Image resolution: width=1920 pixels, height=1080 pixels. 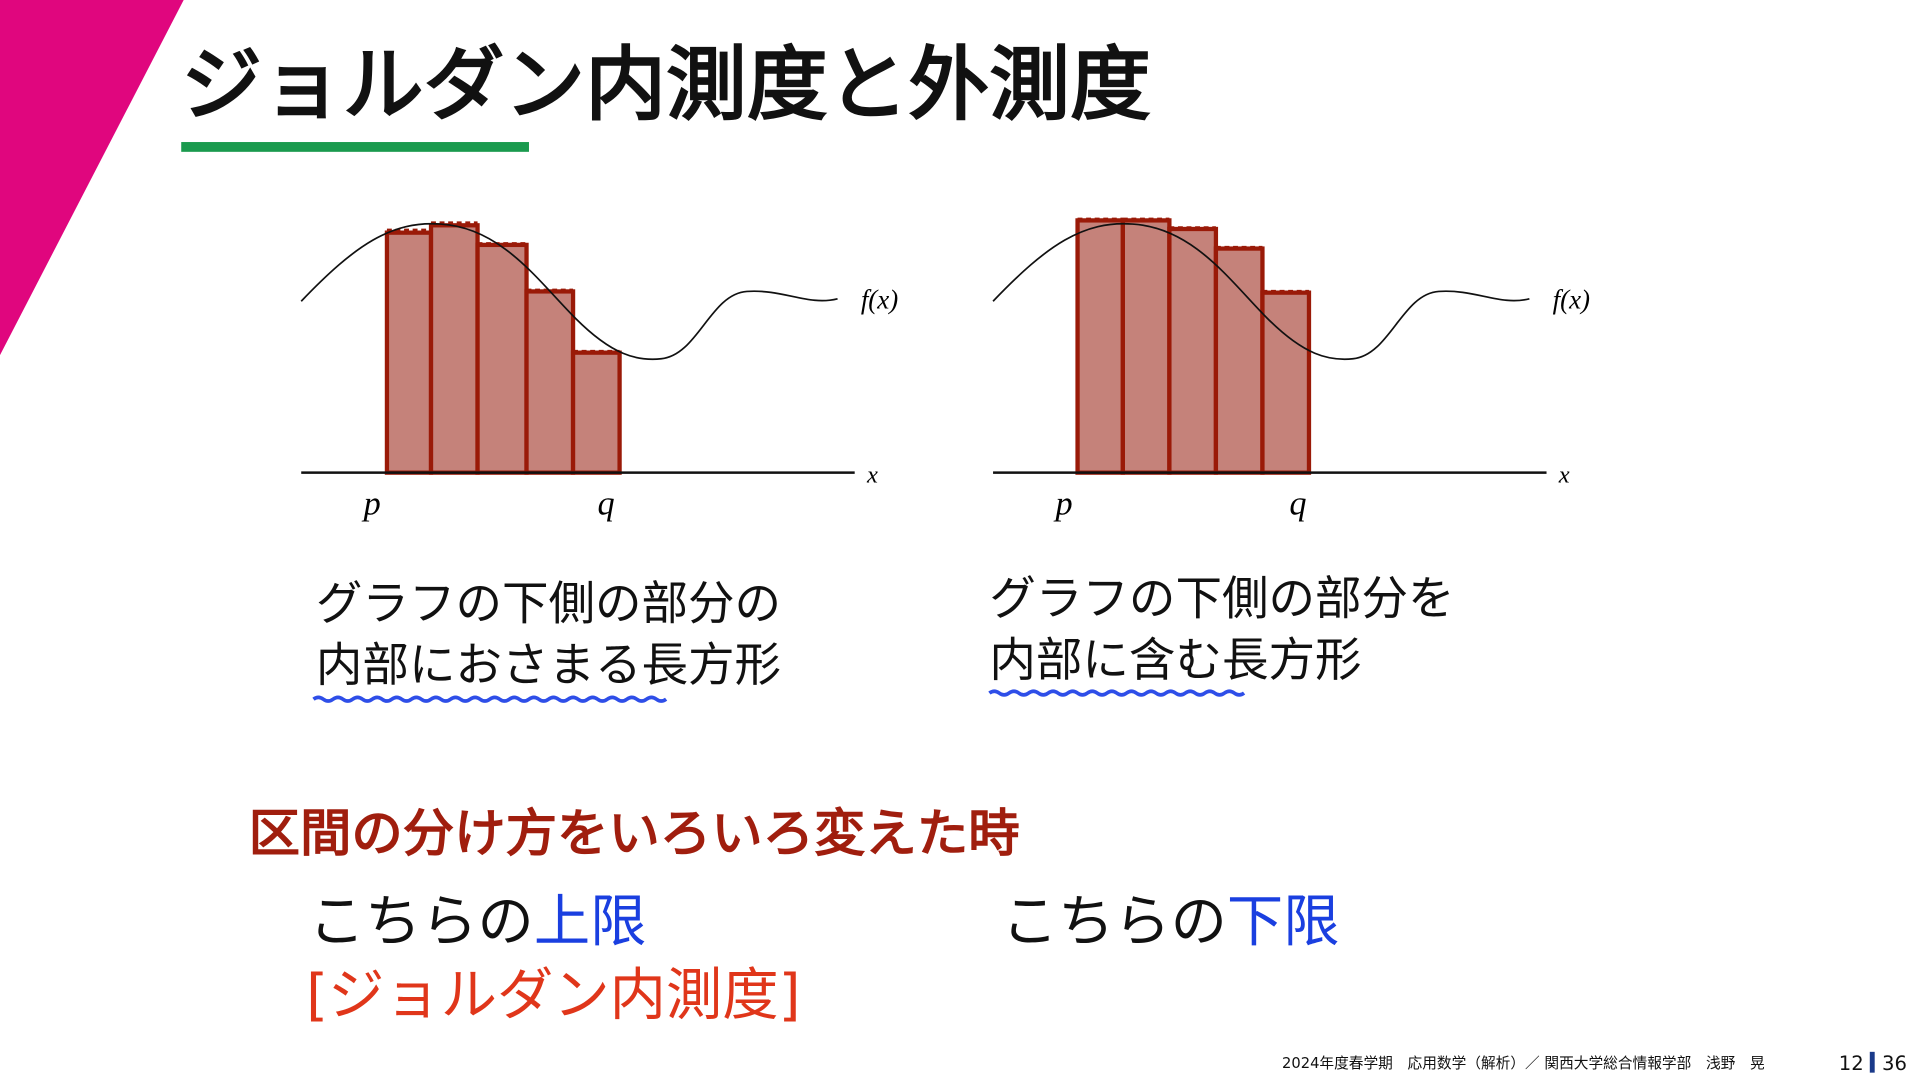 I want to click on caption-line: 内部に含む長方形, so click(x=1175, y=660).